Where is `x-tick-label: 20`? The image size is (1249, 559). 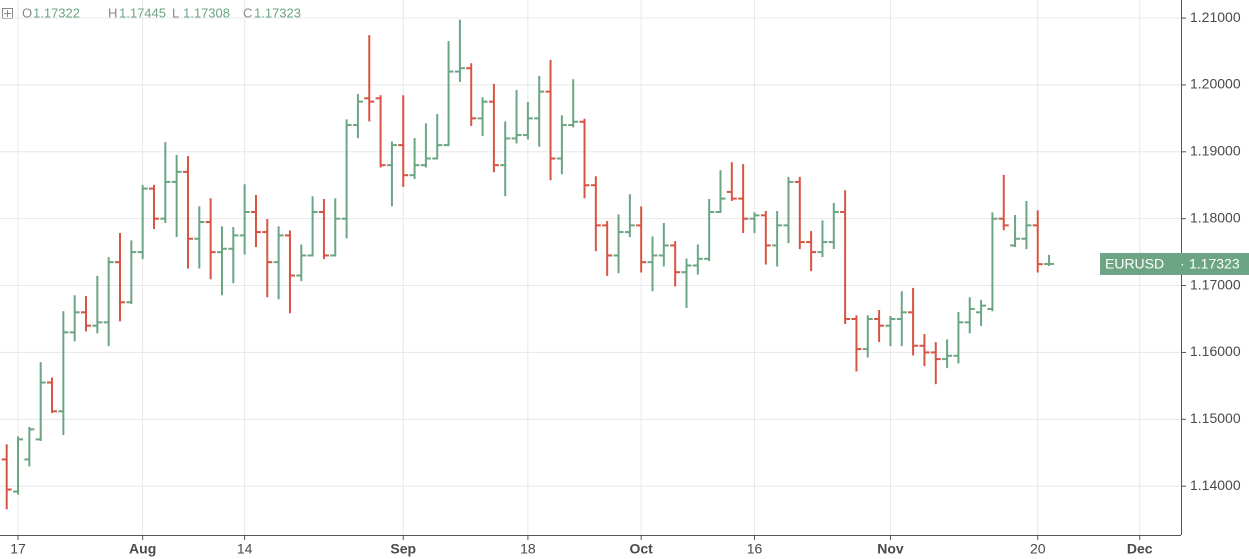 x-tick-label: 20 is located at coordinates (1038, 549).